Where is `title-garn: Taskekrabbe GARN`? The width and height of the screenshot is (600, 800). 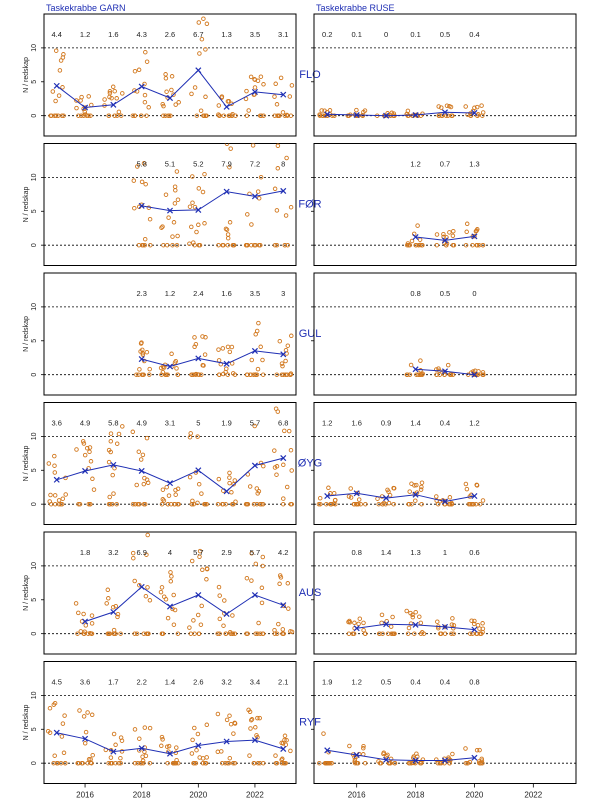 title-garn: Taskekrabbe GARN is located at coordinates (86, 8).